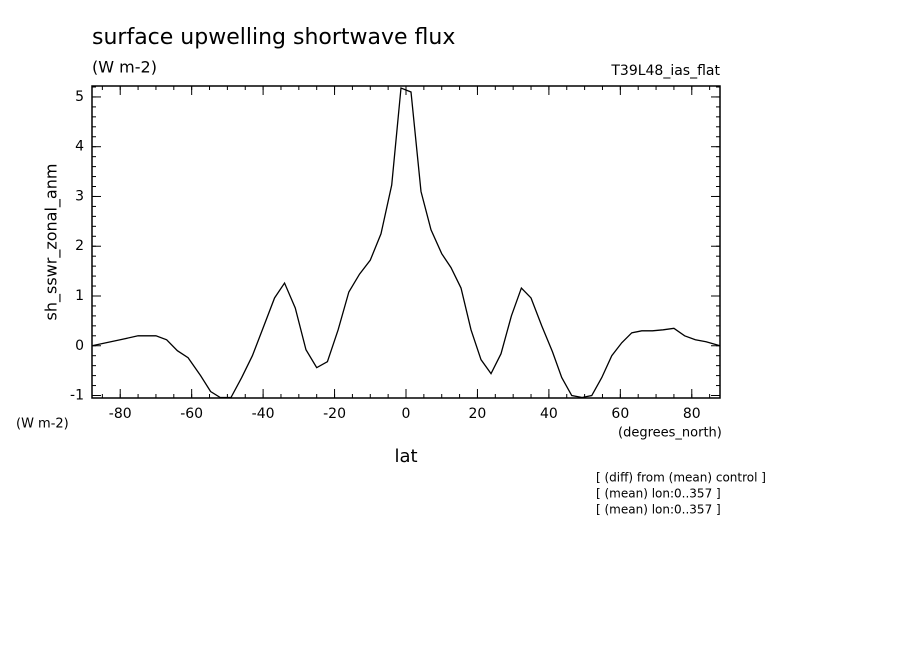  What do you see at coordinates (79, 147) in the screenshot?
I see `y-tick-label: 4` at bounding box center [79, 147].